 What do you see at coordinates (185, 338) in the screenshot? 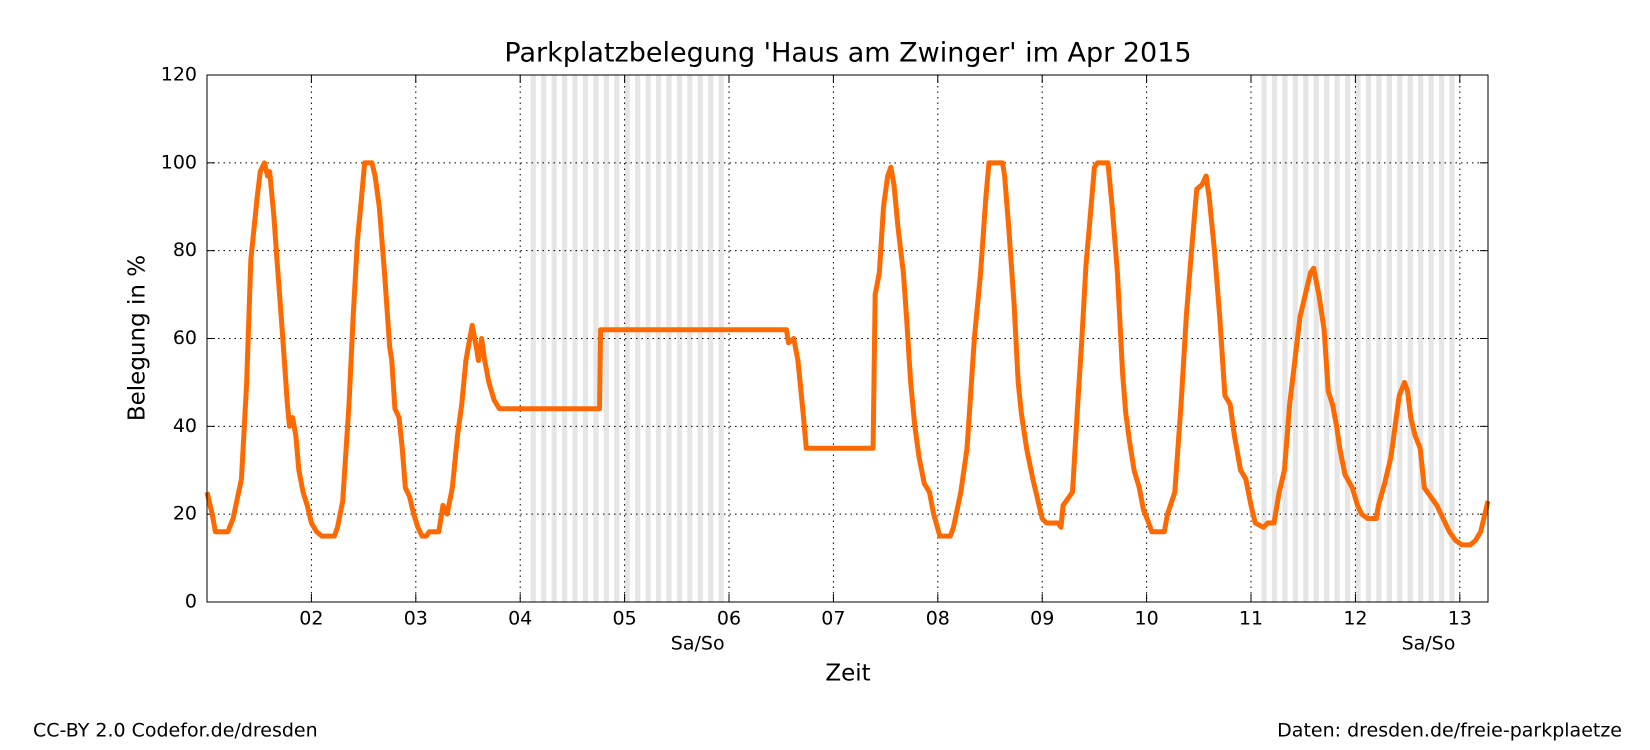
I see `y-tick-label: 60` at bounding box center [185, 338].